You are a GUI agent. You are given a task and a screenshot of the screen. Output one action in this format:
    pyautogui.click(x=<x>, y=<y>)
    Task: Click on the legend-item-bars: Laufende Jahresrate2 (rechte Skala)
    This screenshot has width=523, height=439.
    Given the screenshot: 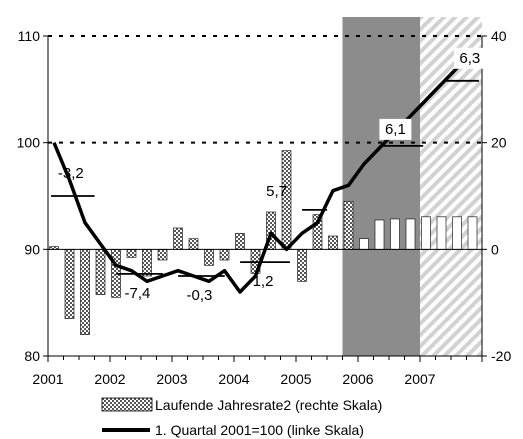 What is the action you would take?
    pyautogui.click(x=241, y=405)
    